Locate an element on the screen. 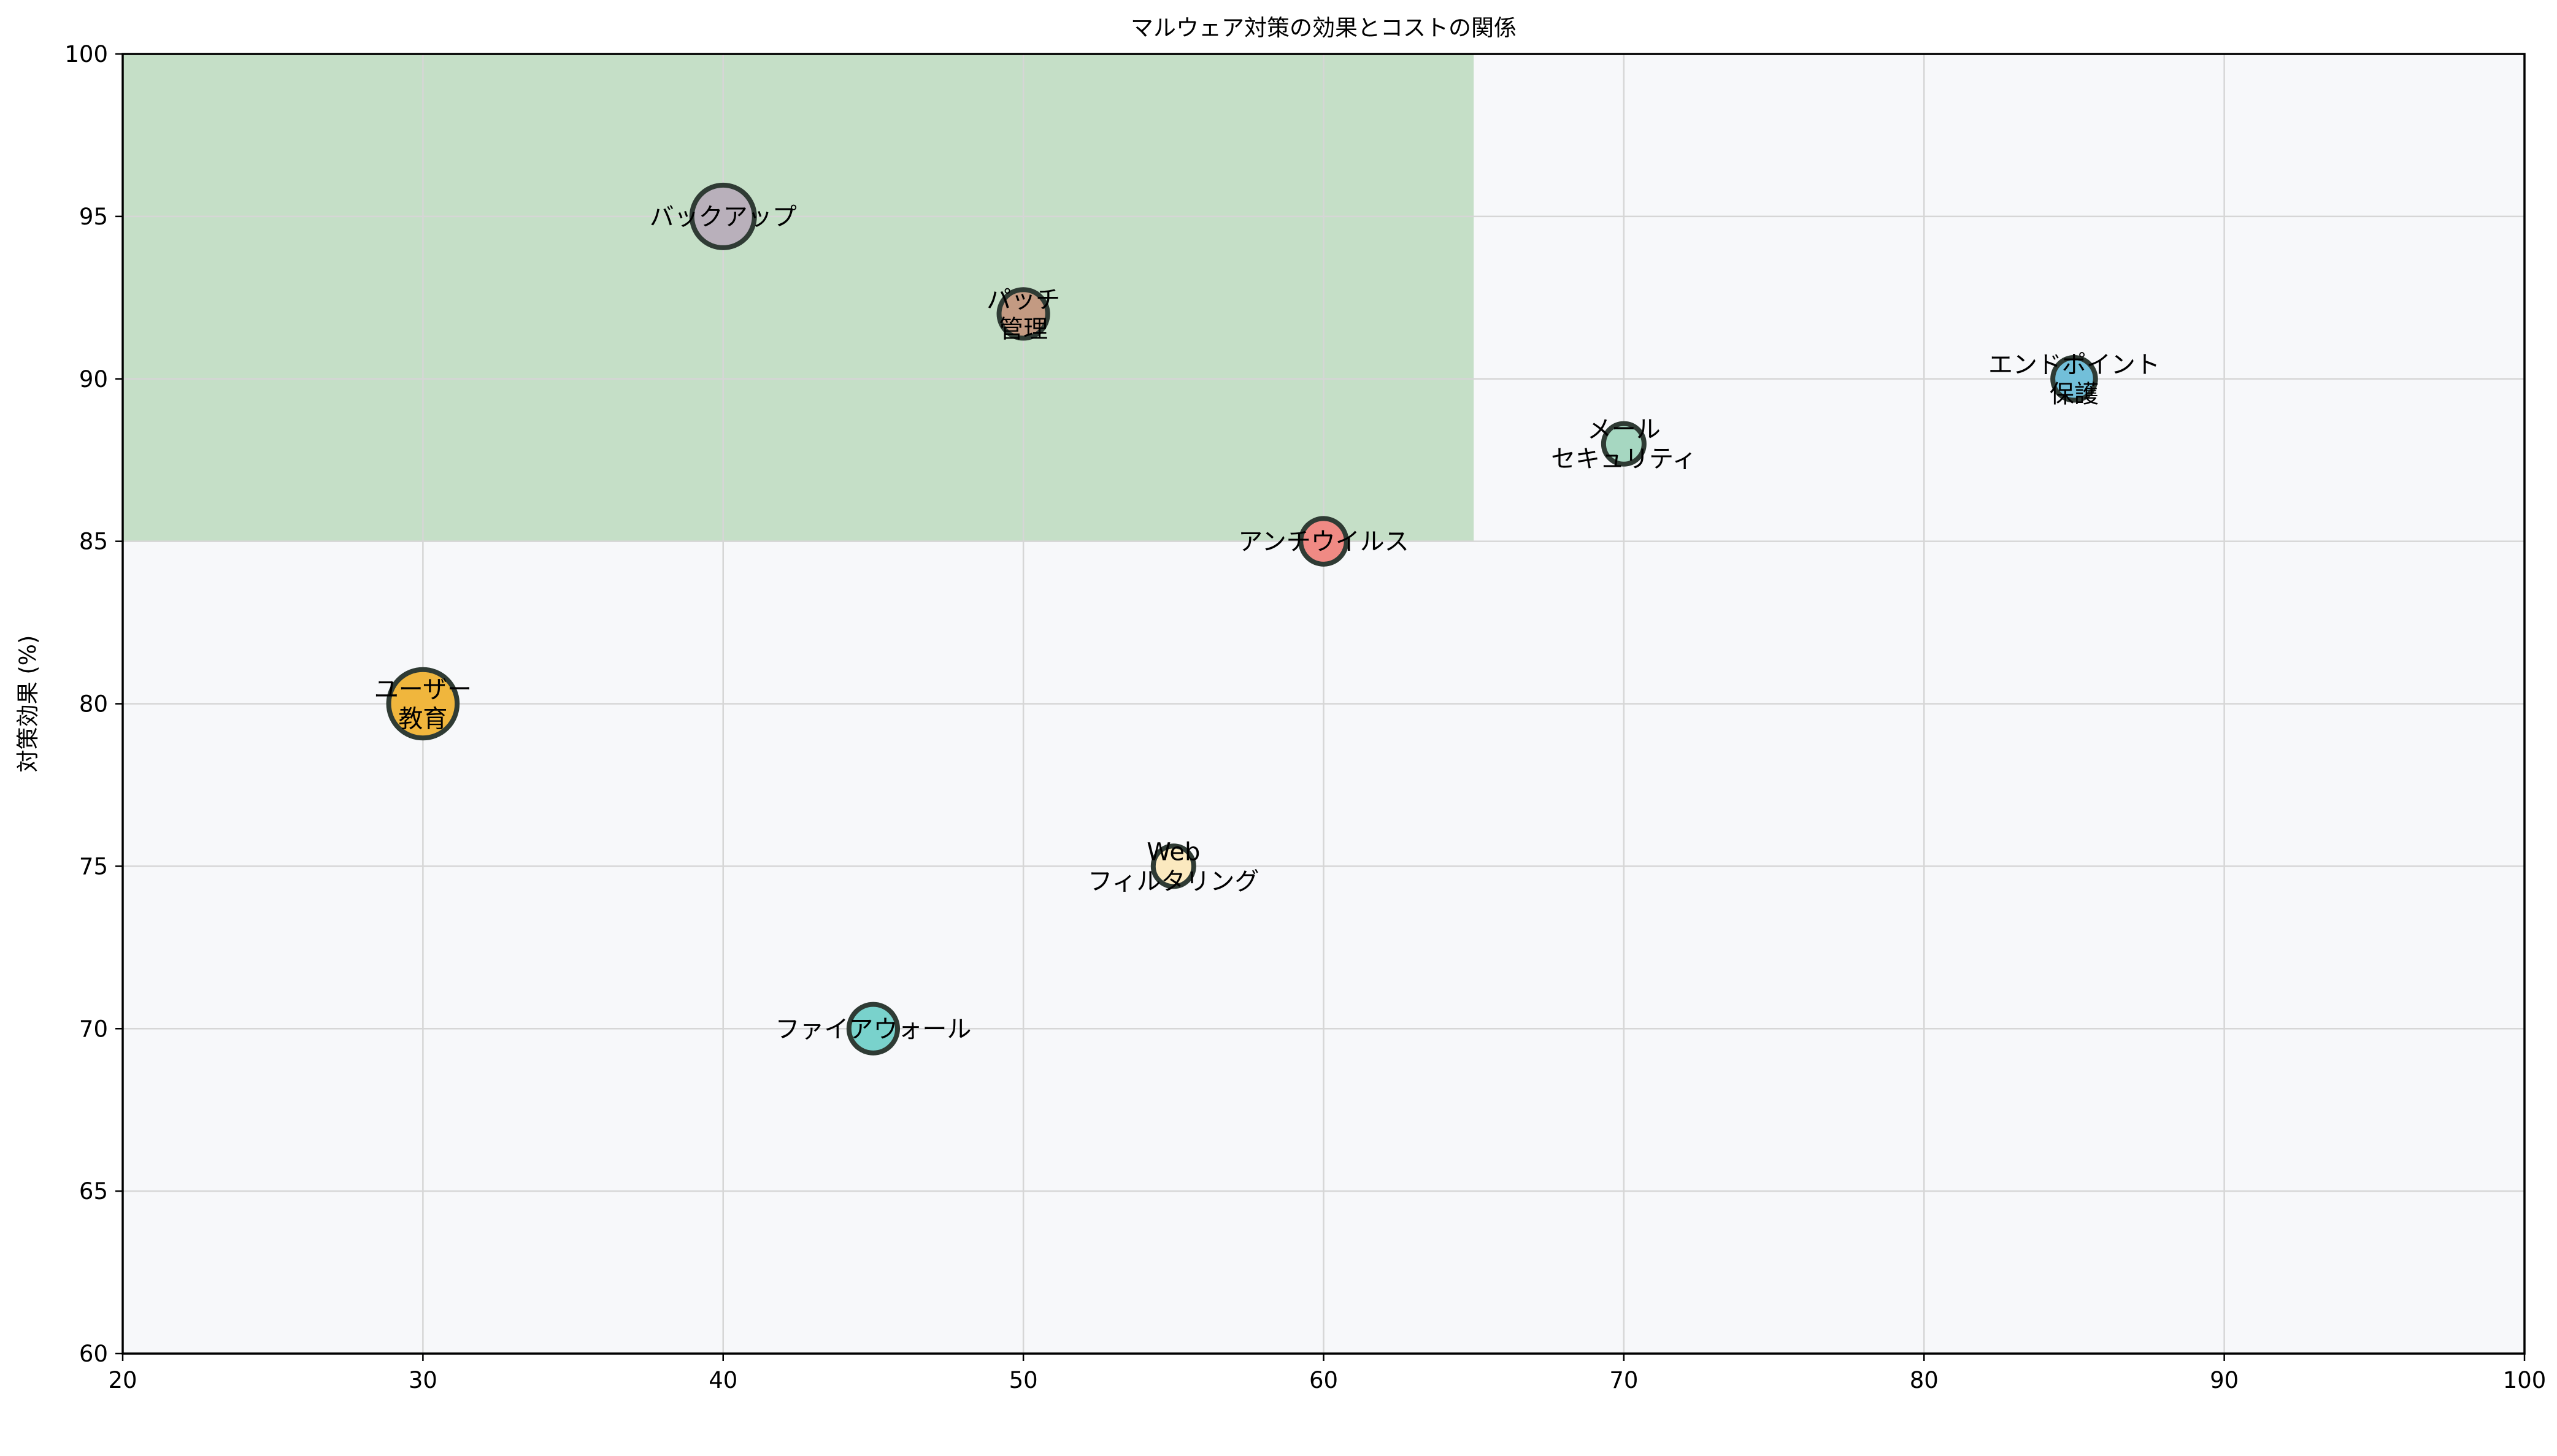  point-label: ユーザー教育 is located at coordinates (423, 705).